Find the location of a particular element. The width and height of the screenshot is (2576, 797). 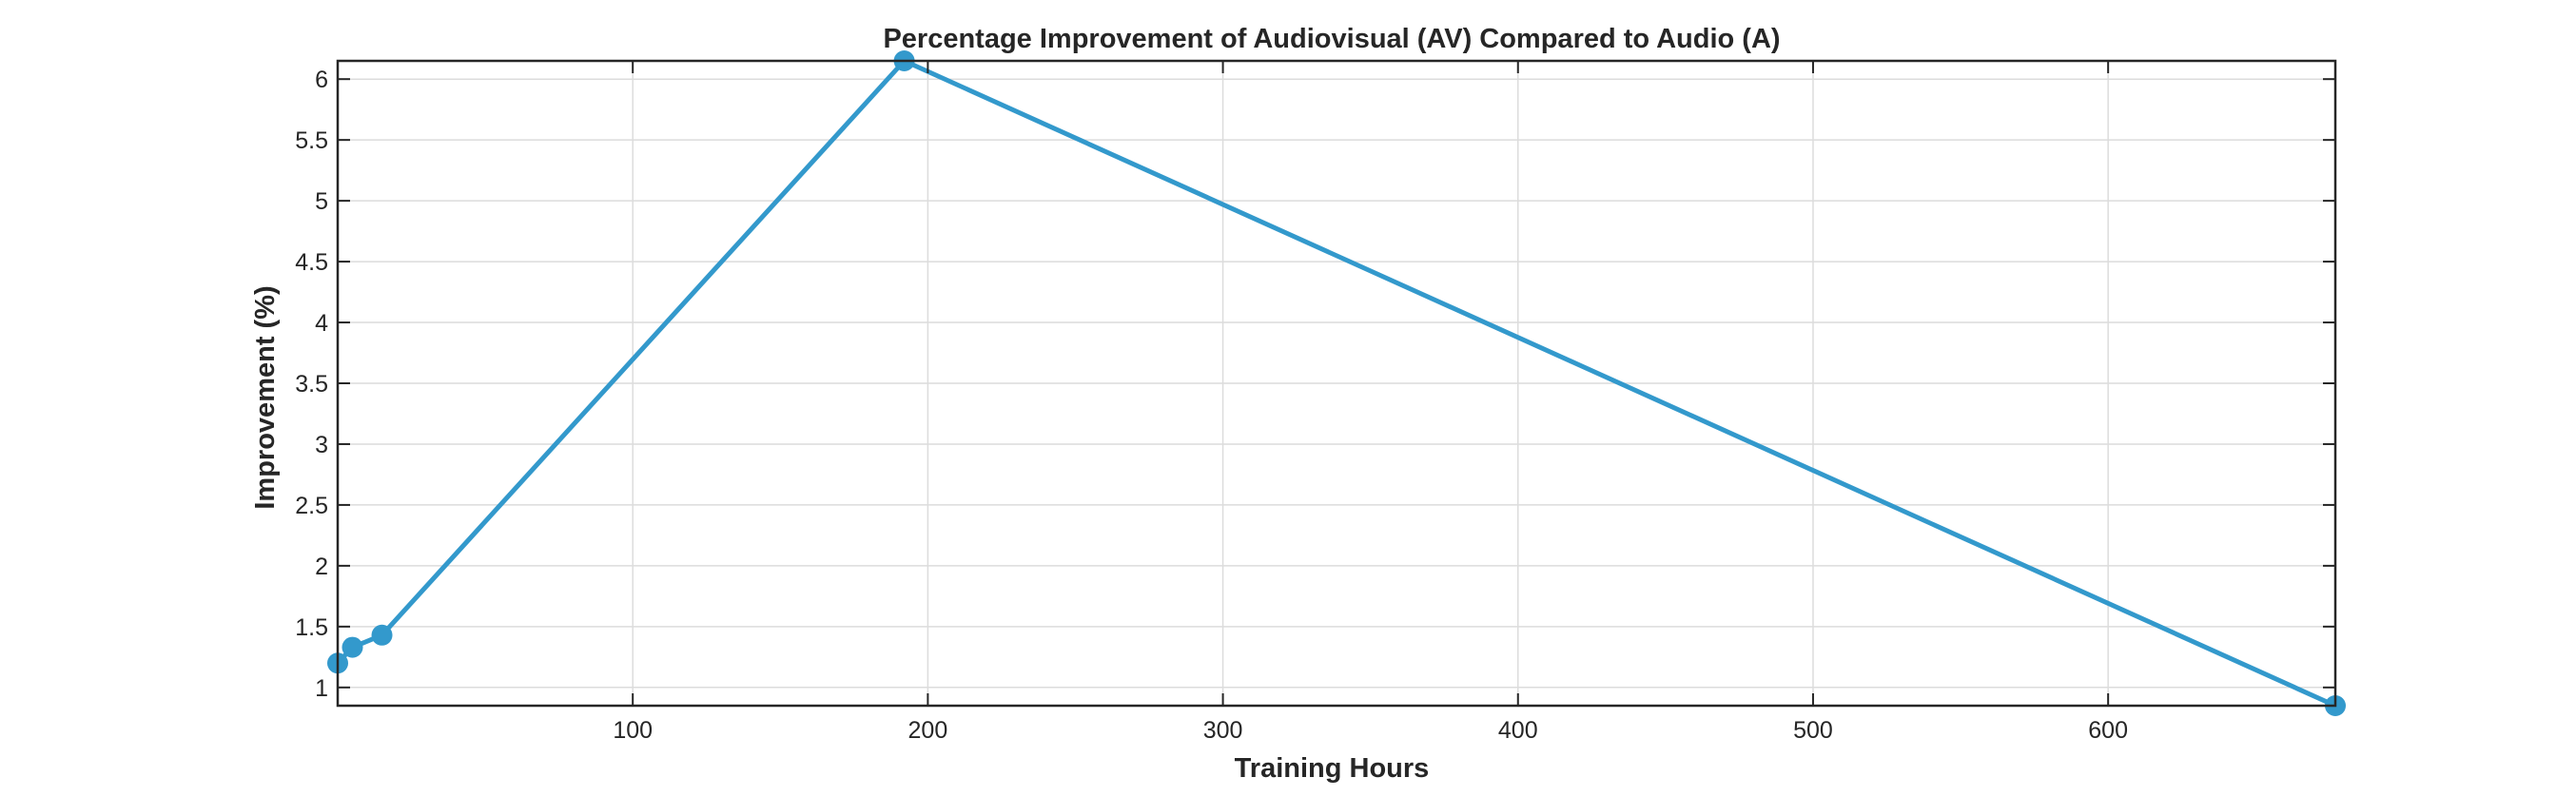

y-axis-label: Improvement (%) is located at coordinates (265, 397).